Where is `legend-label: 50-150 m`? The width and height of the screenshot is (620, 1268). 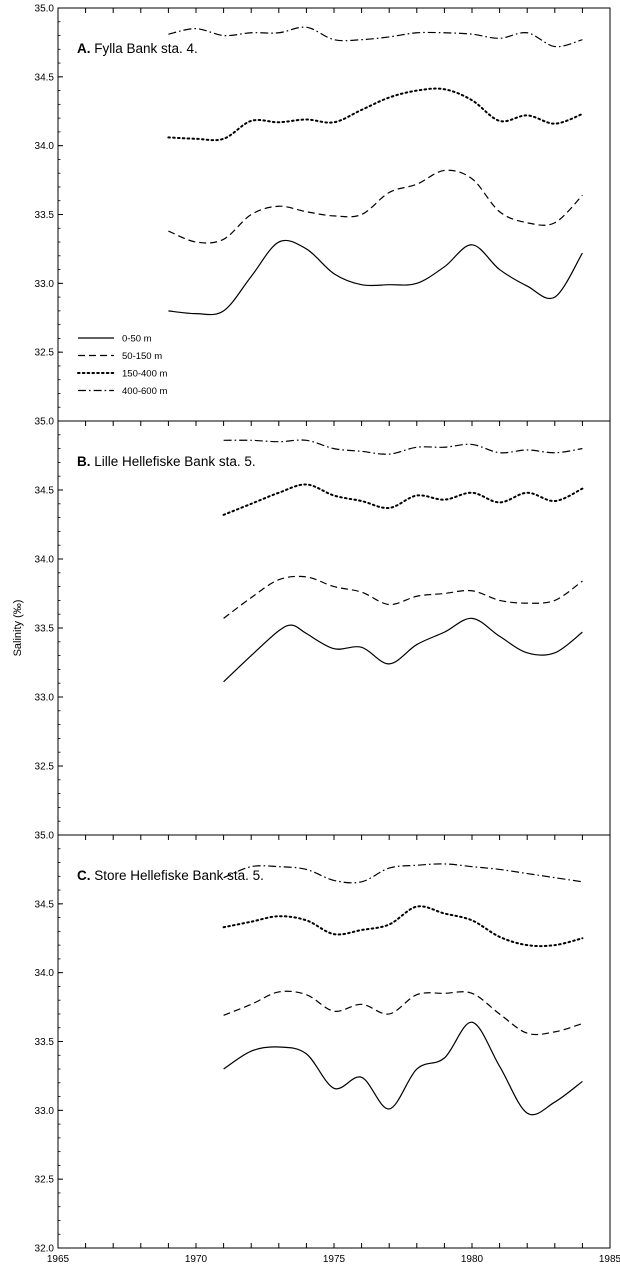
legend-label: 50-150 m is located at coordinates (142, 356).